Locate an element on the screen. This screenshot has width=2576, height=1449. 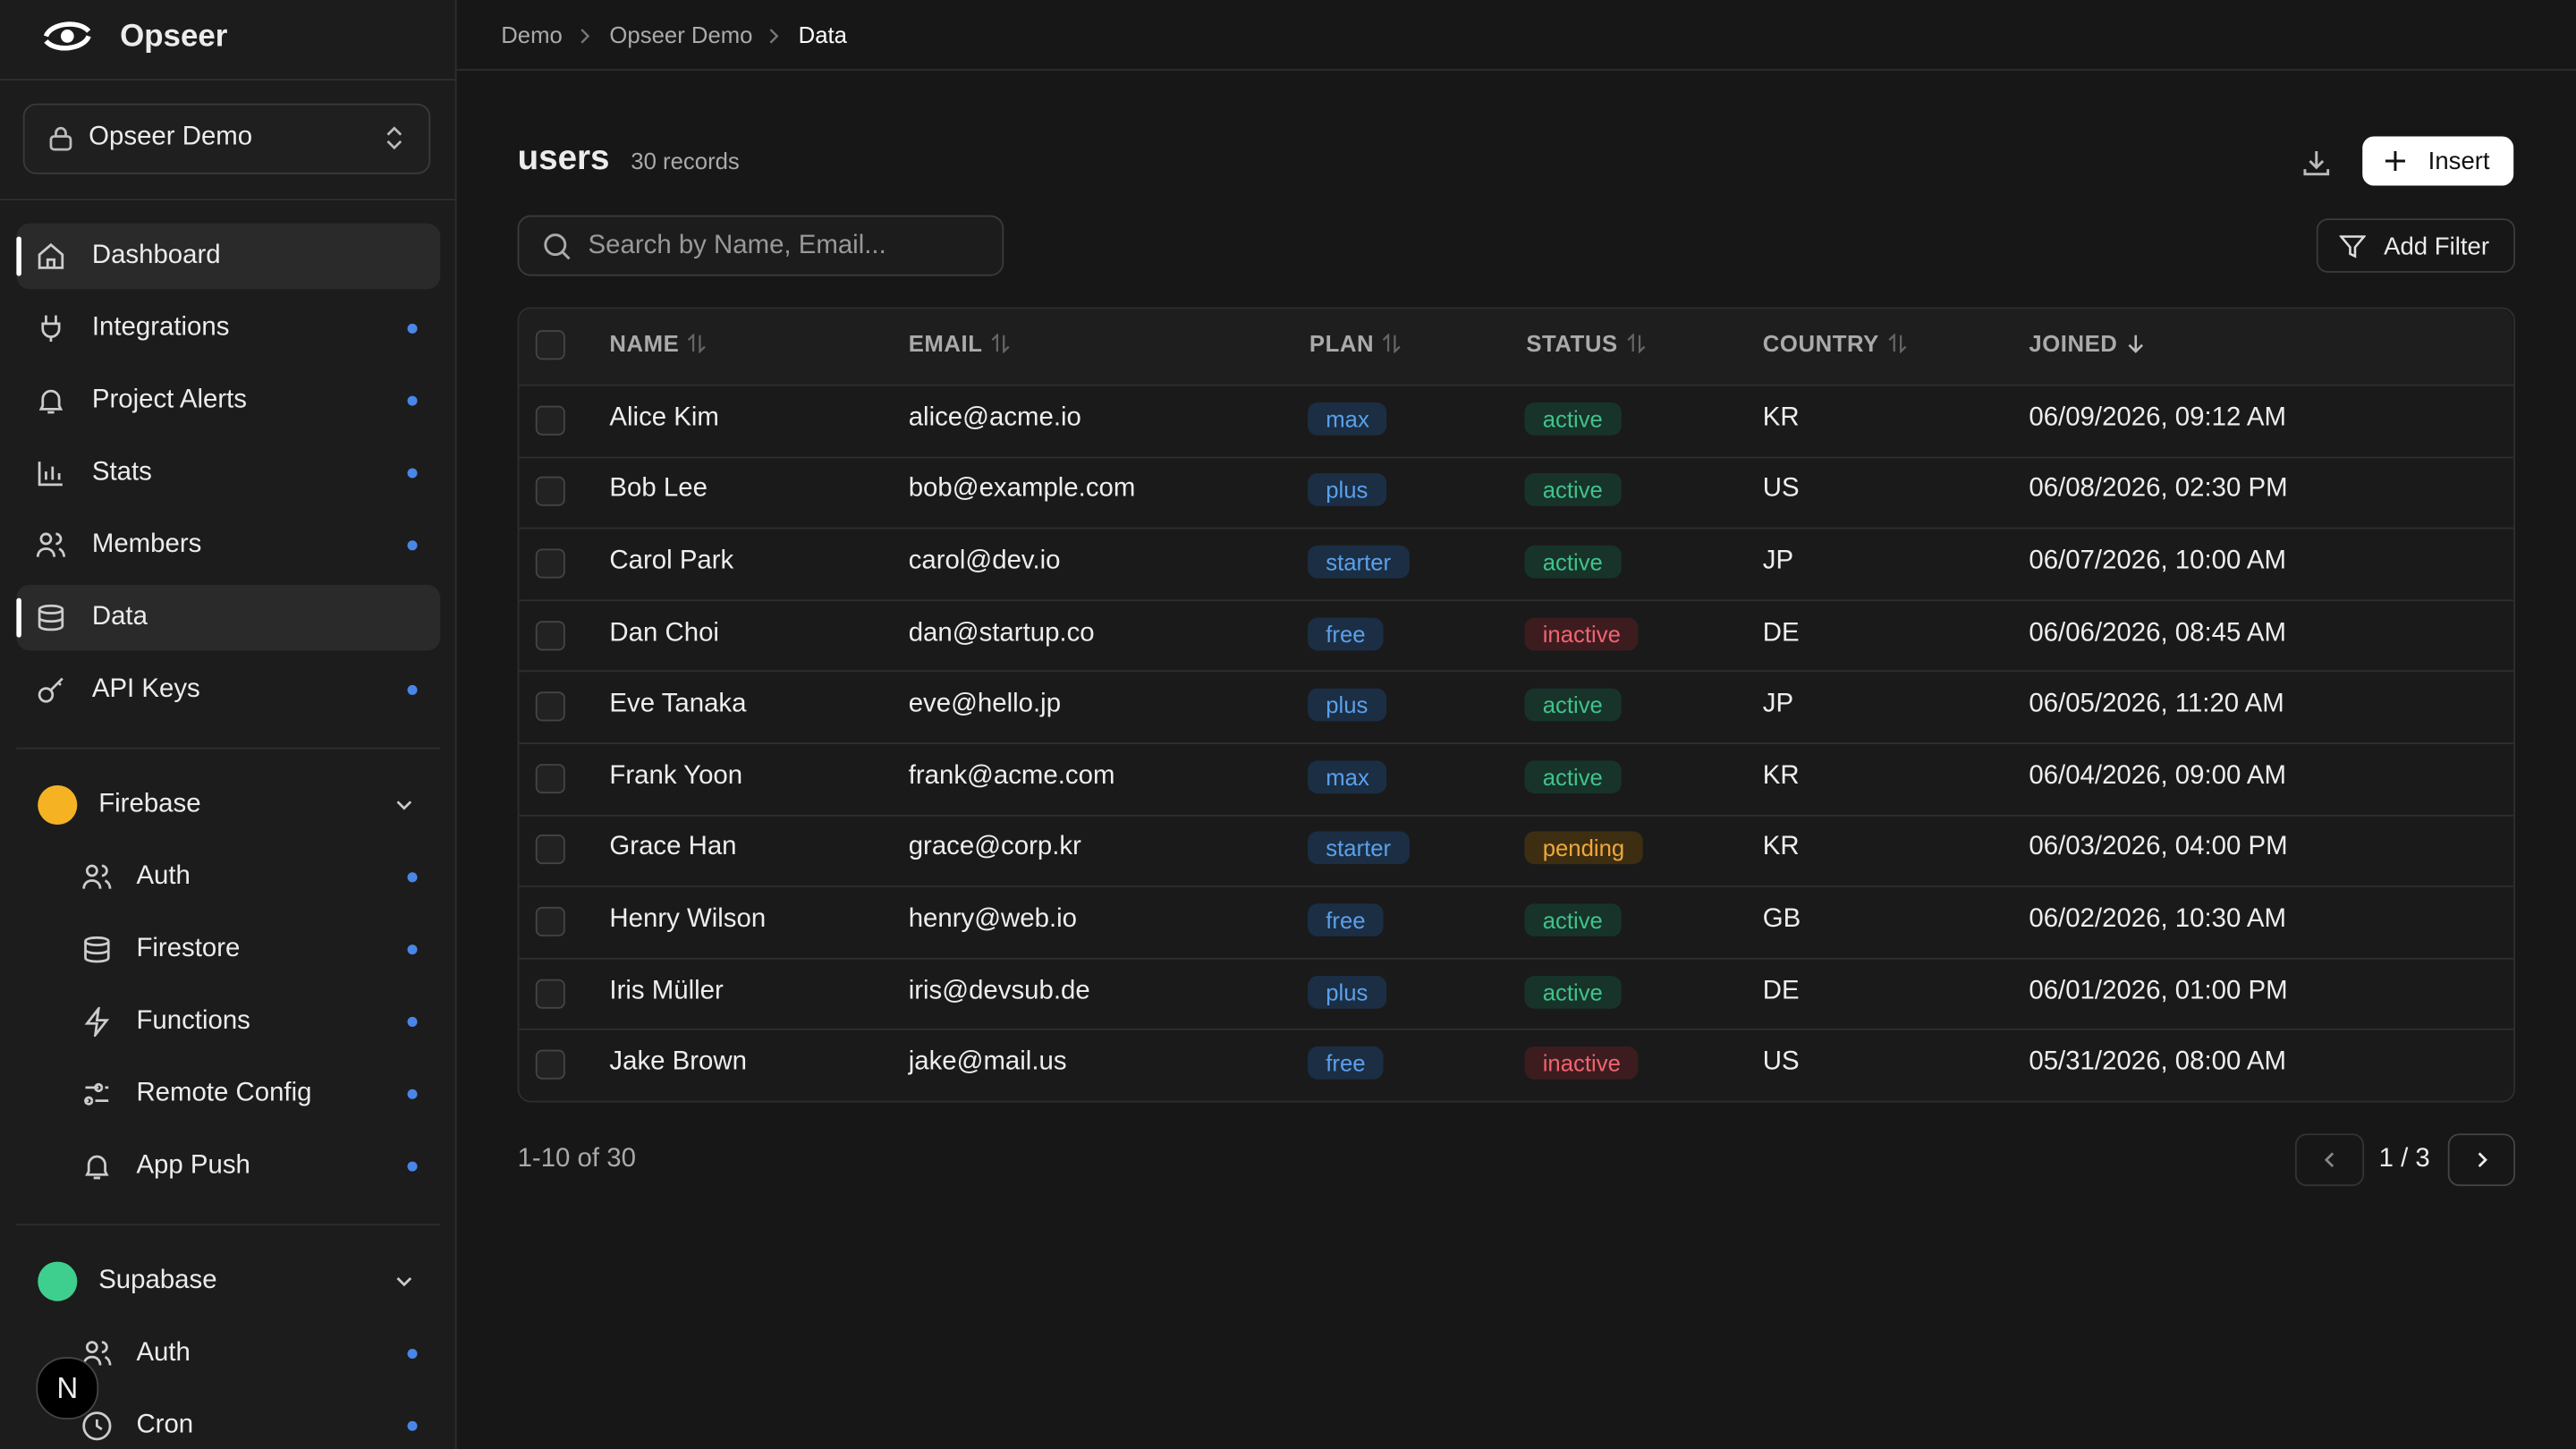
nav-item: App Push is located at coordinates (228, 1166).